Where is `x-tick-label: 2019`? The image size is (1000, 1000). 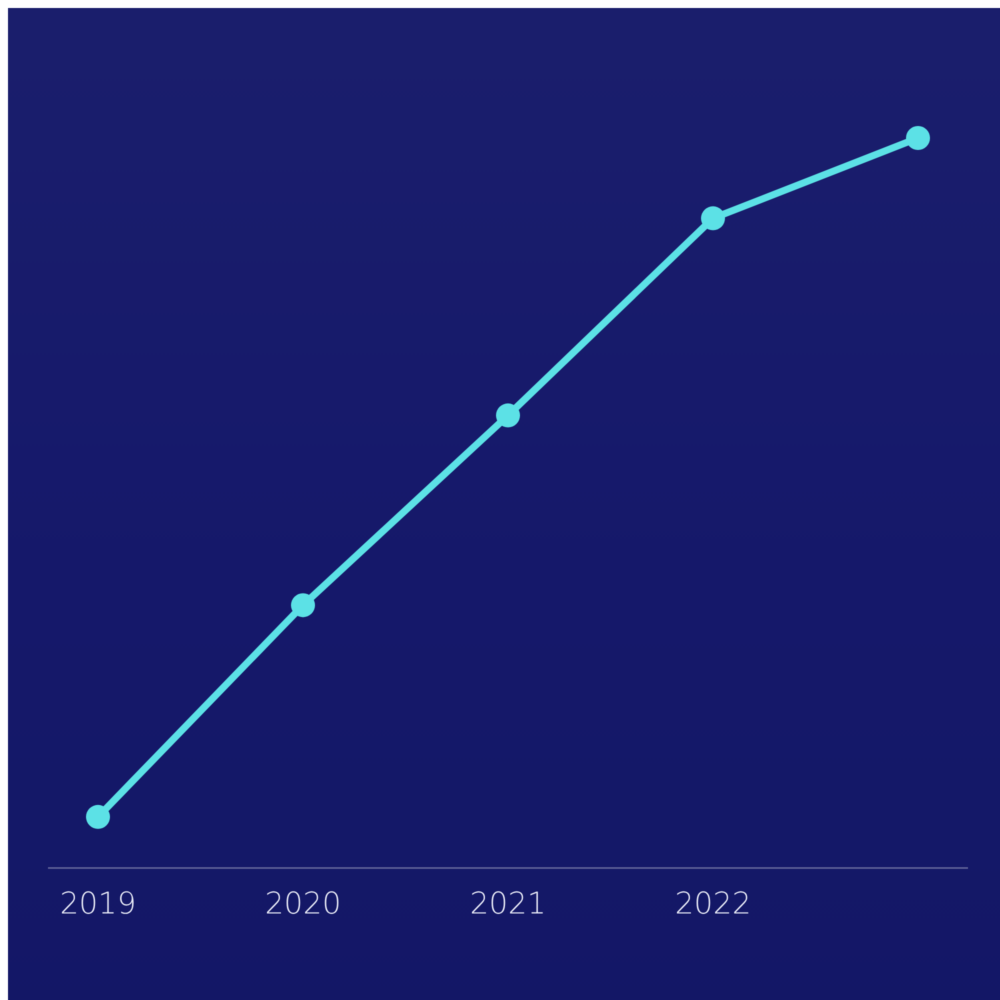 x-tick-label: 2019 is located at coordinates (98, 904).